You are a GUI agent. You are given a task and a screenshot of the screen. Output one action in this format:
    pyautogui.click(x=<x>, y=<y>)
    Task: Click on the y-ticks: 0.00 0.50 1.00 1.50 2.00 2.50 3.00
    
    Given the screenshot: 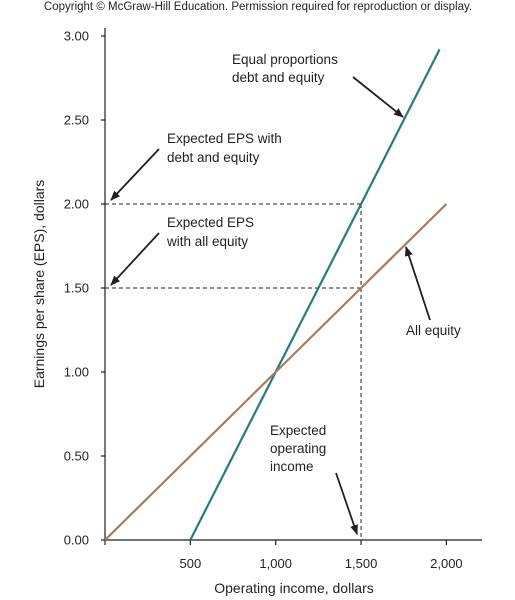 What is the action you would take?
    pyautogui.click(x=84, y=288)
    